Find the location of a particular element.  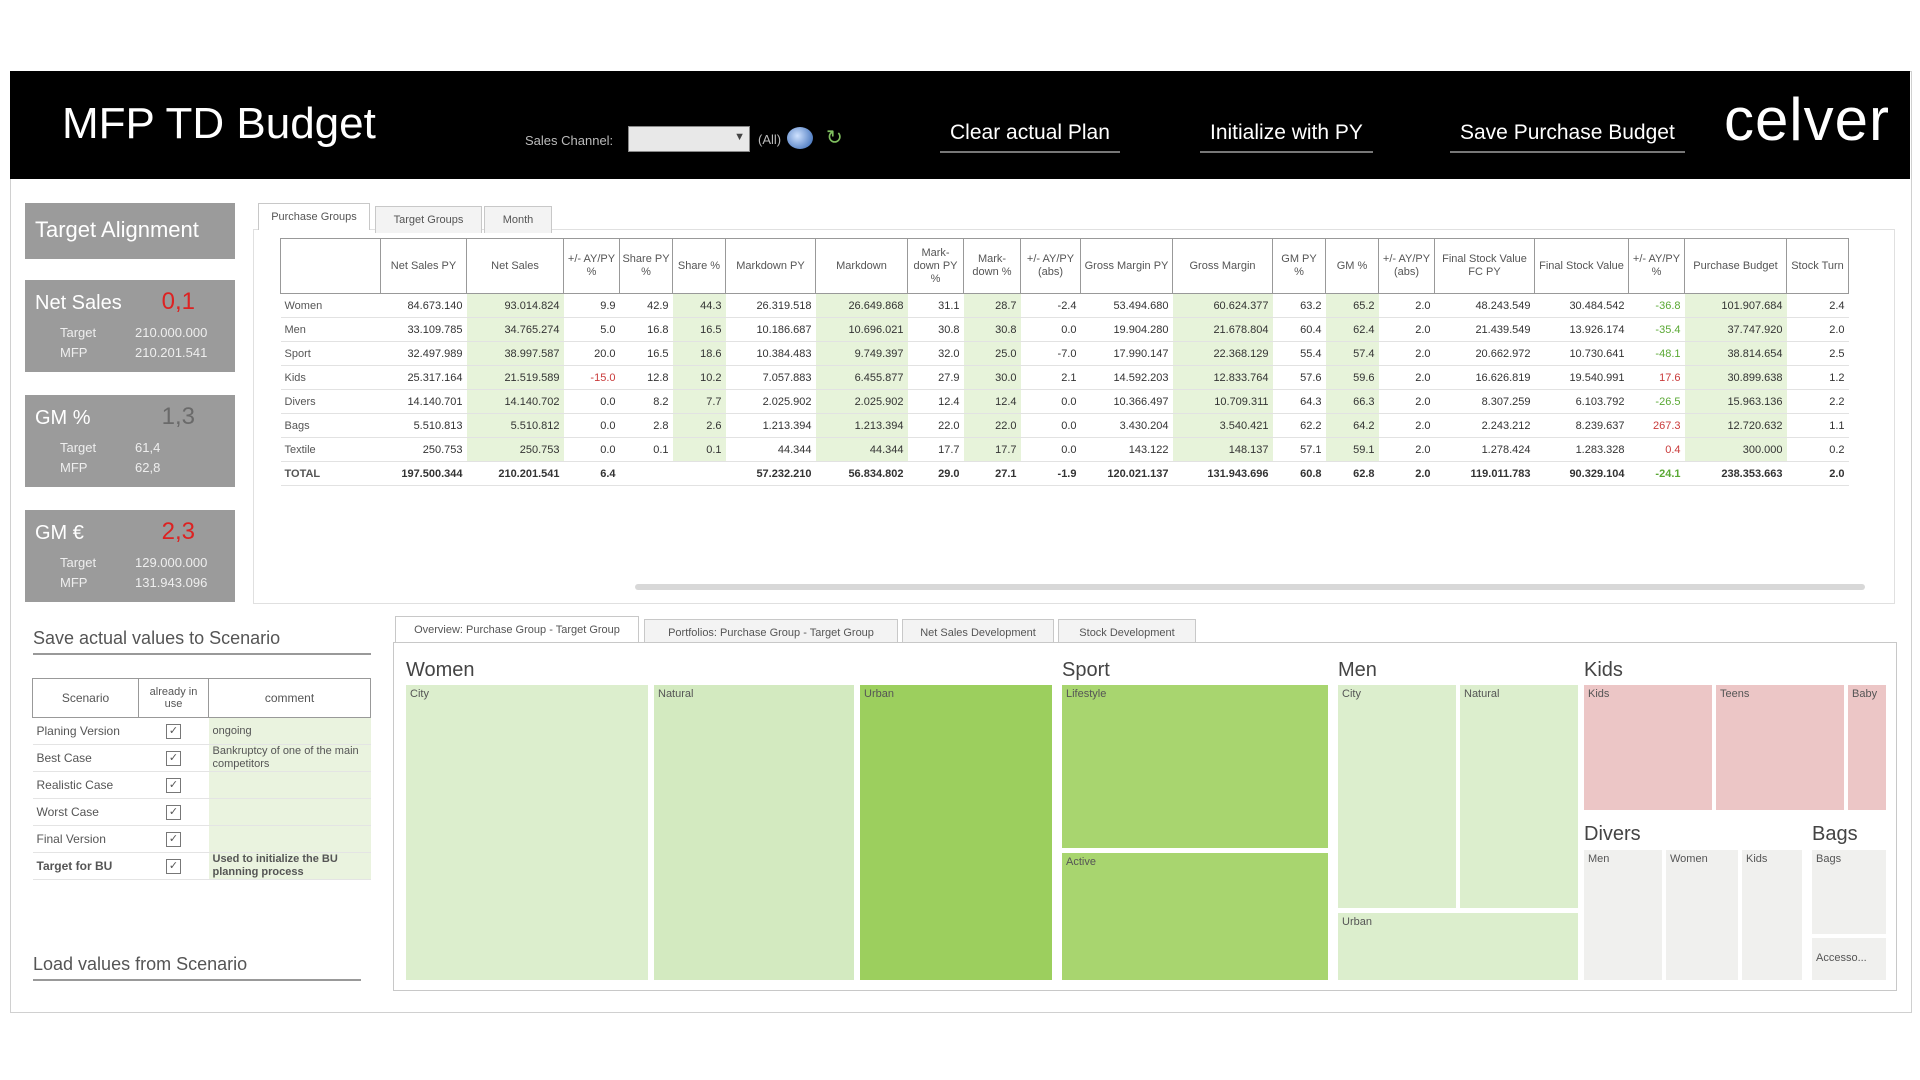

table-cell: 32.0 is located at coordinates (935, 353).